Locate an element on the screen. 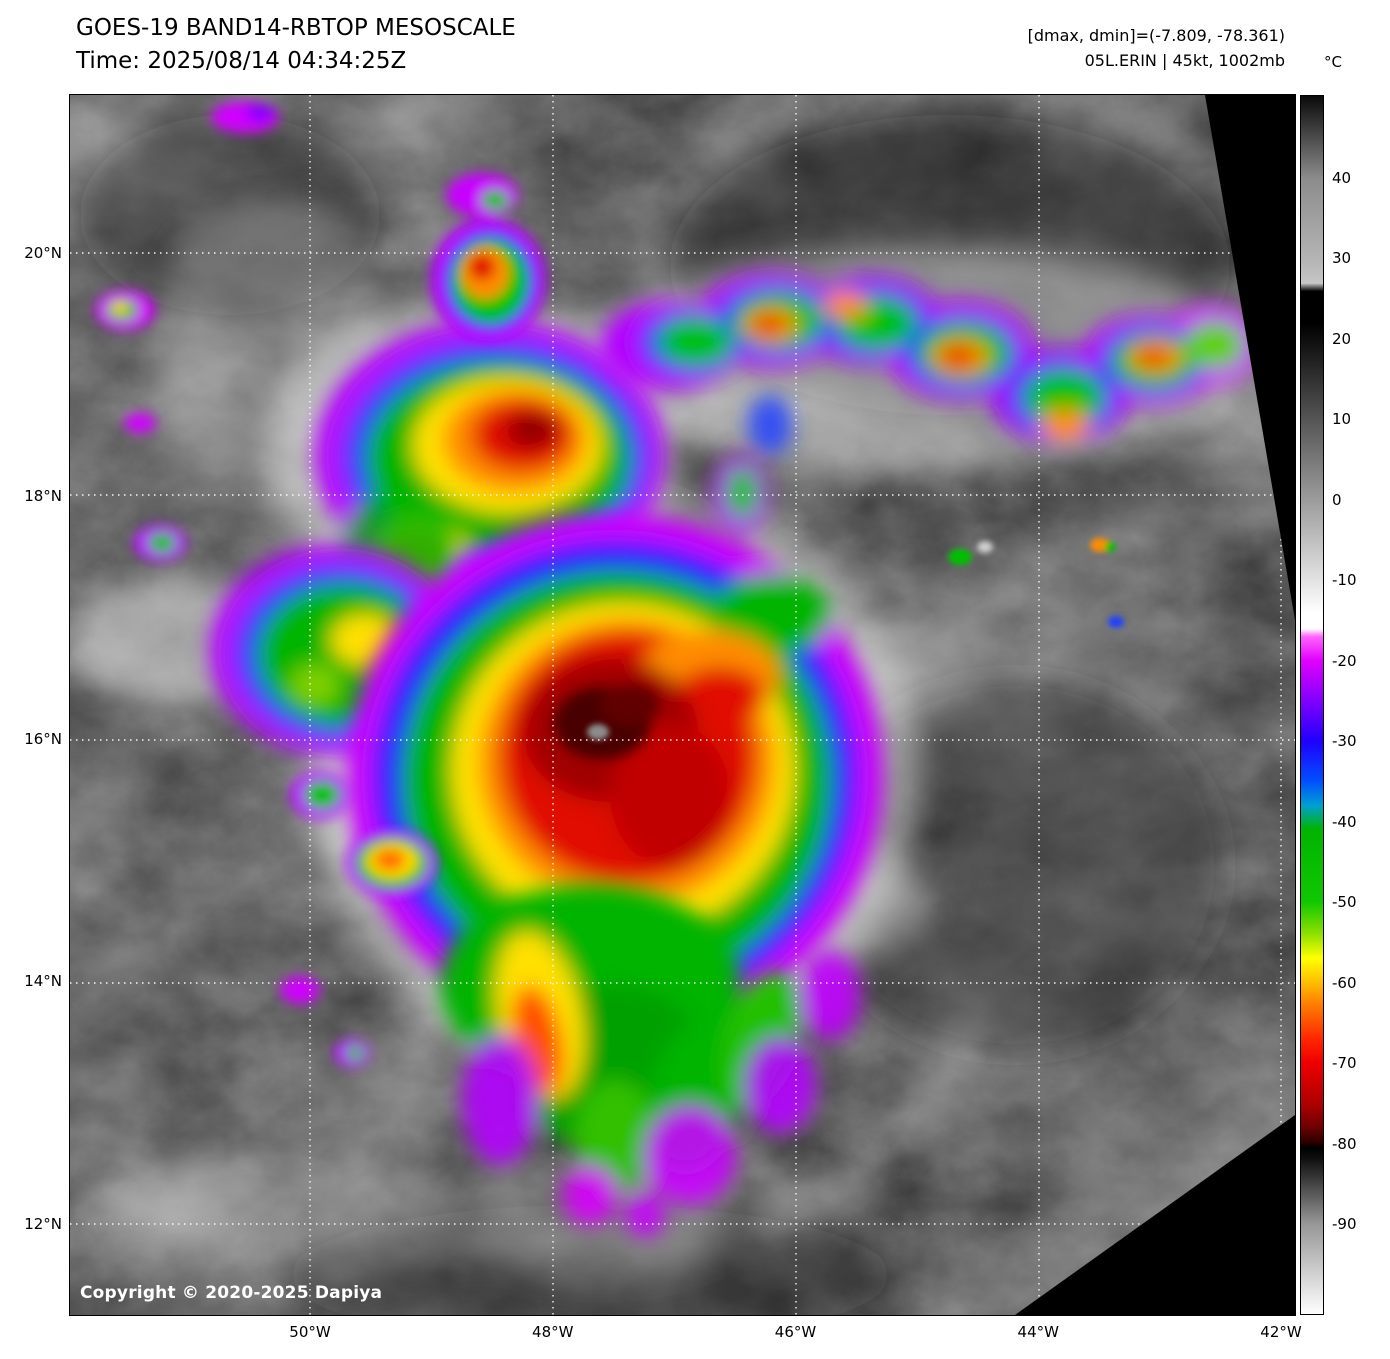  dmax-dmin-readout: [dmax, dmin]=(-7.809, -78.361) is located at coordinates (1156, 35).